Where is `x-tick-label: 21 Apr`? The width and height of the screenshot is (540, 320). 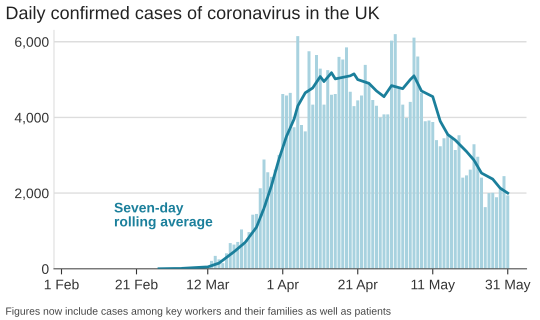
x-tick-label: 21 Apr is located at coordinates (358, 286).